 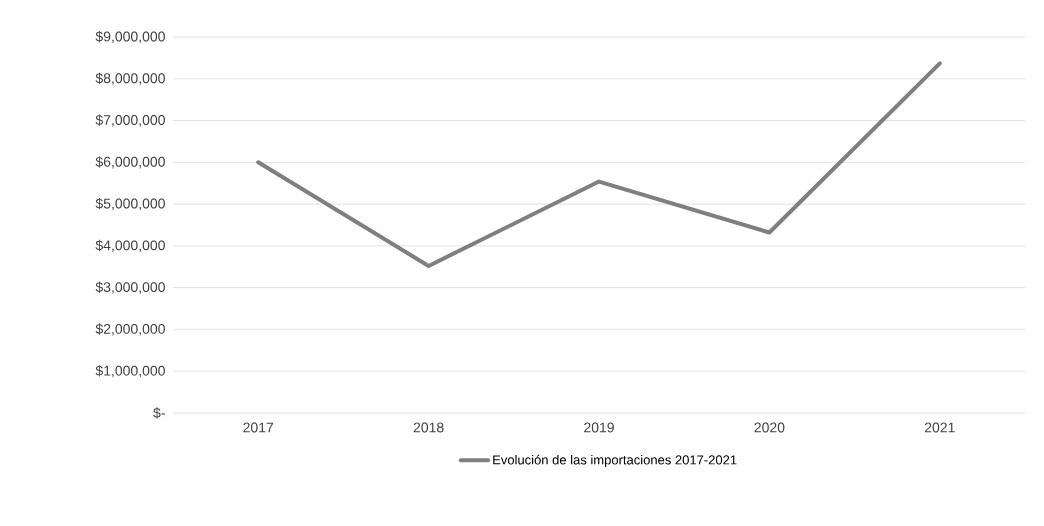 I want to click on y-tick-label: $9,000,000, so click(x=130, y=37).